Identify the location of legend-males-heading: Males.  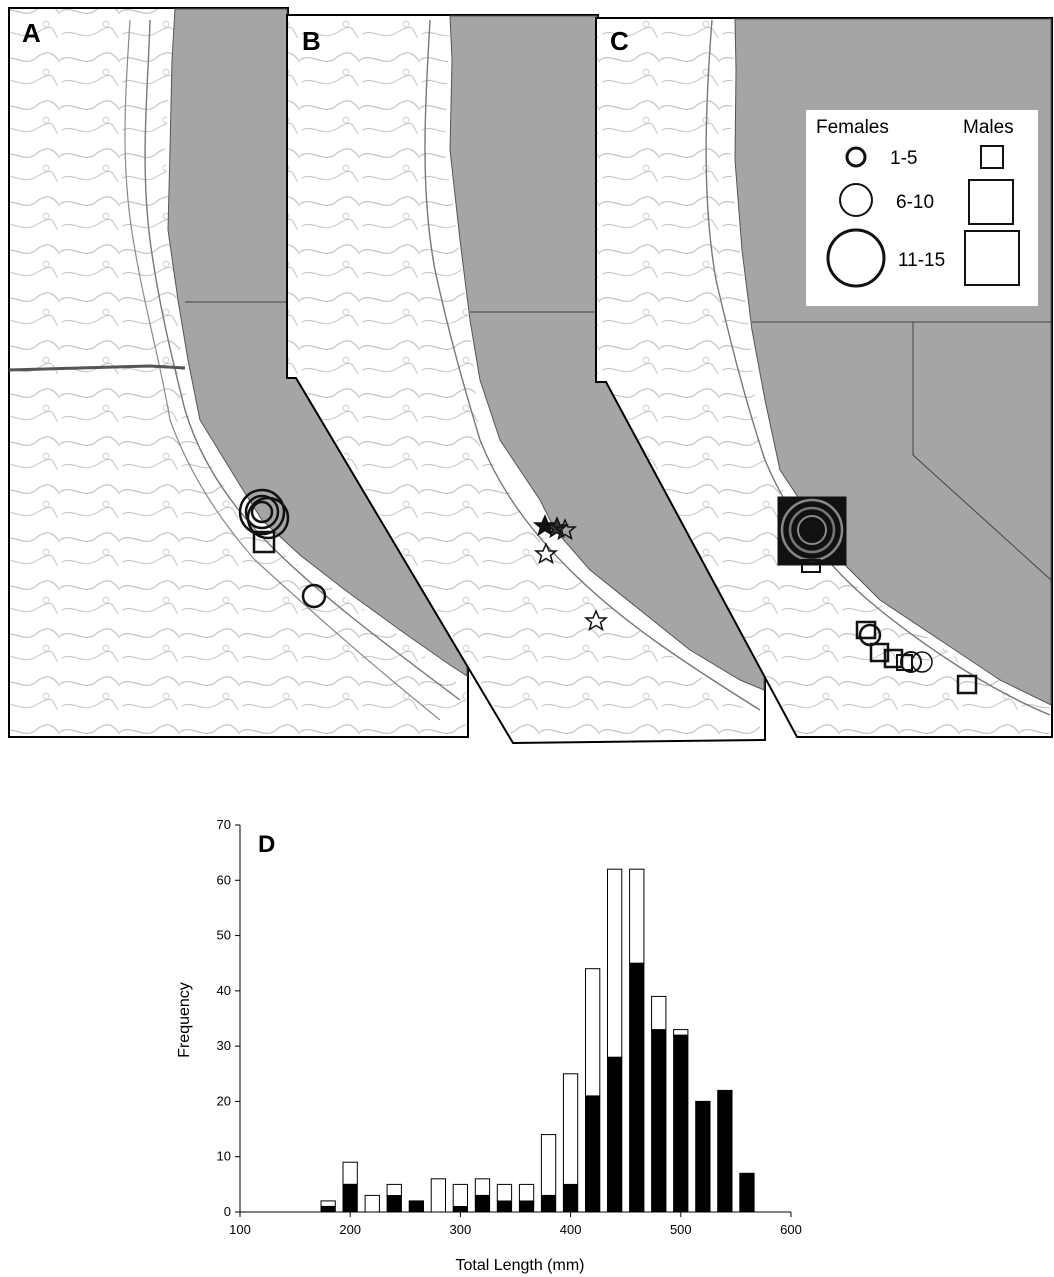
(988, 127).